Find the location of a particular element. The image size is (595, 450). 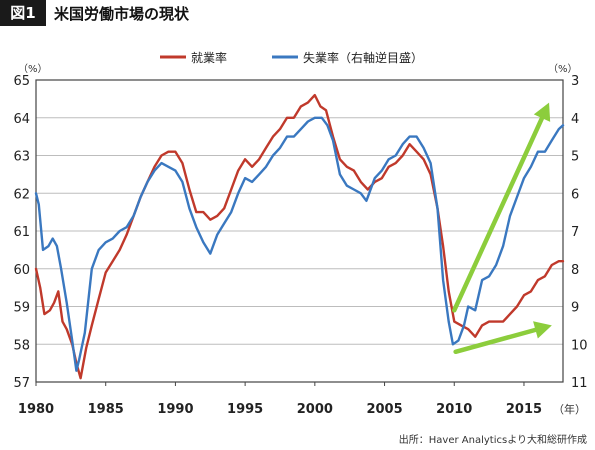

left-tick-label: 58 is located at coordinates (21, 345).